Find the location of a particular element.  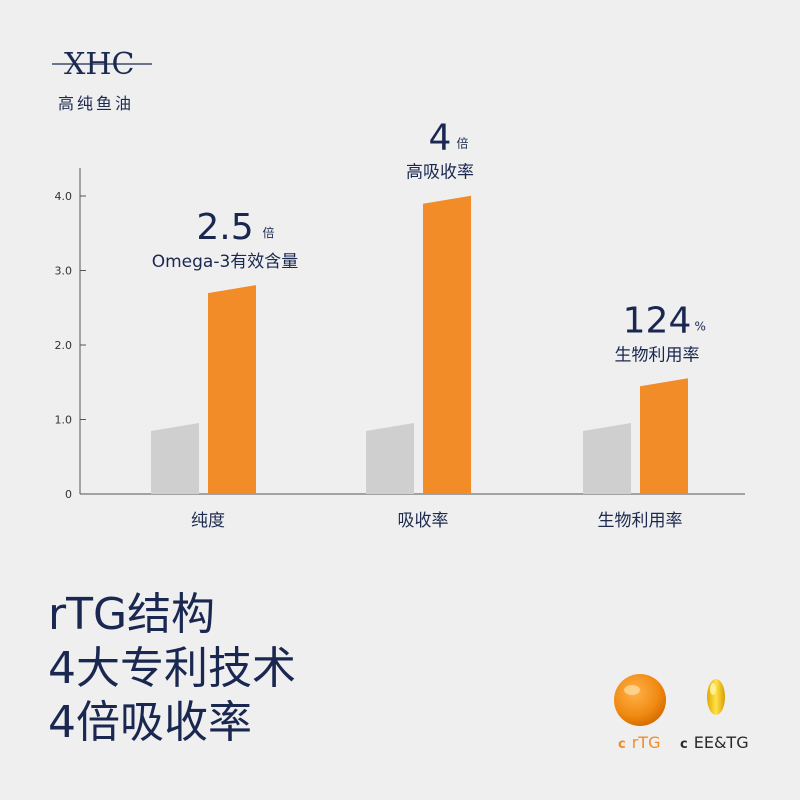

legend-label-rtg: rTG is located at coordinates (646, 742).